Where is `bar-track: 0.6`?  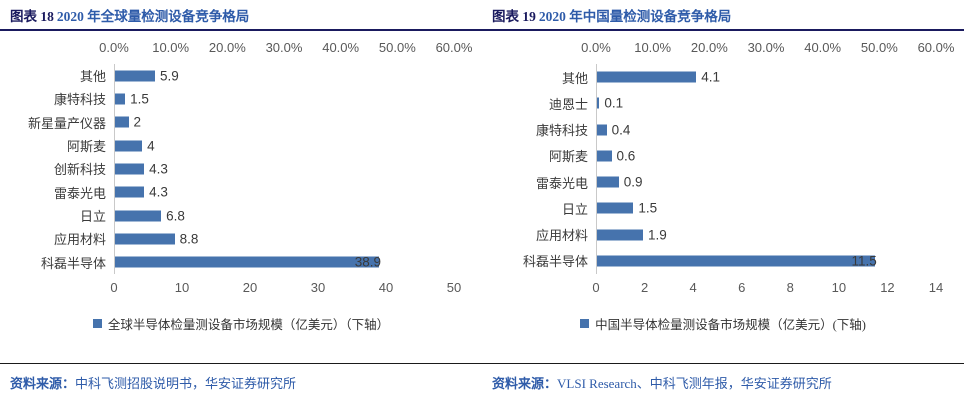
bar-track: 0.6 is located at coordinates (766, 155).